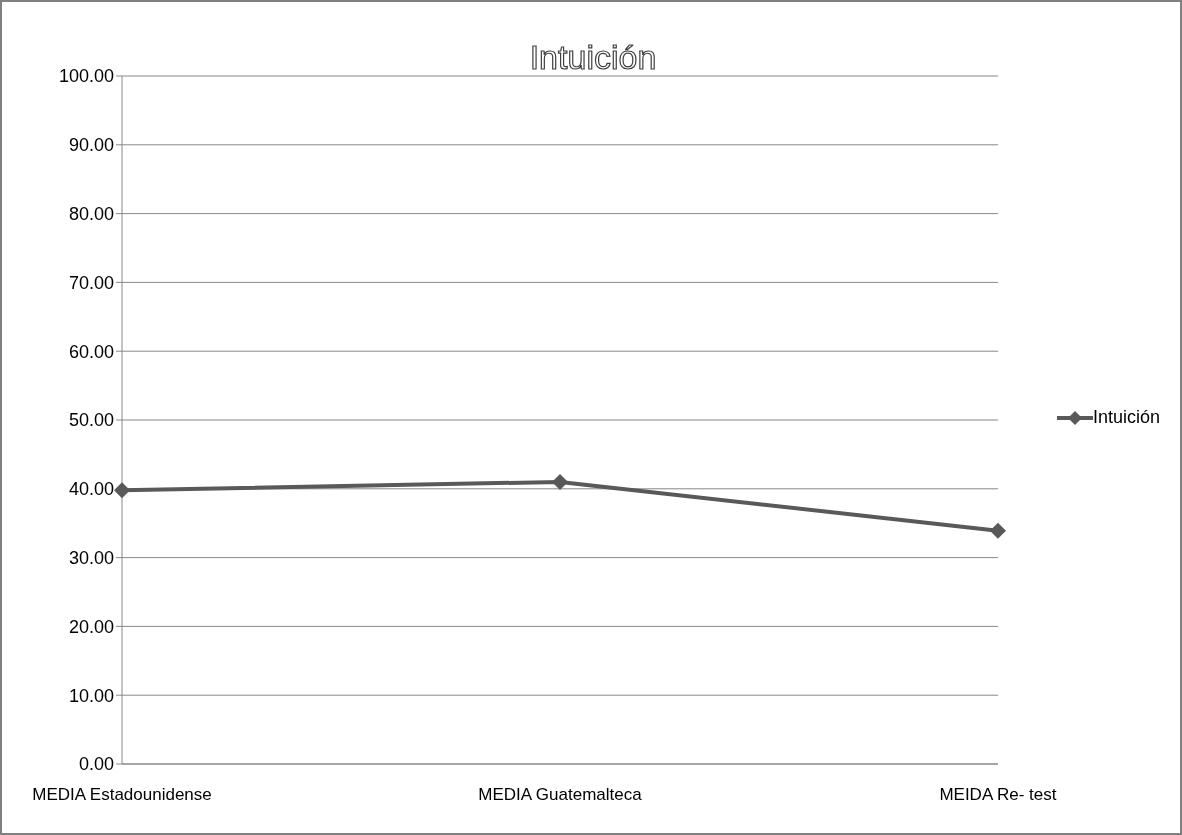 Image resolution: width=1182 pixels, height=835 pixels. What do you see at coordinates (91, 145) in the screenshot?
I see `y-tick-label: 90.00` at bounding box center [91, 145].